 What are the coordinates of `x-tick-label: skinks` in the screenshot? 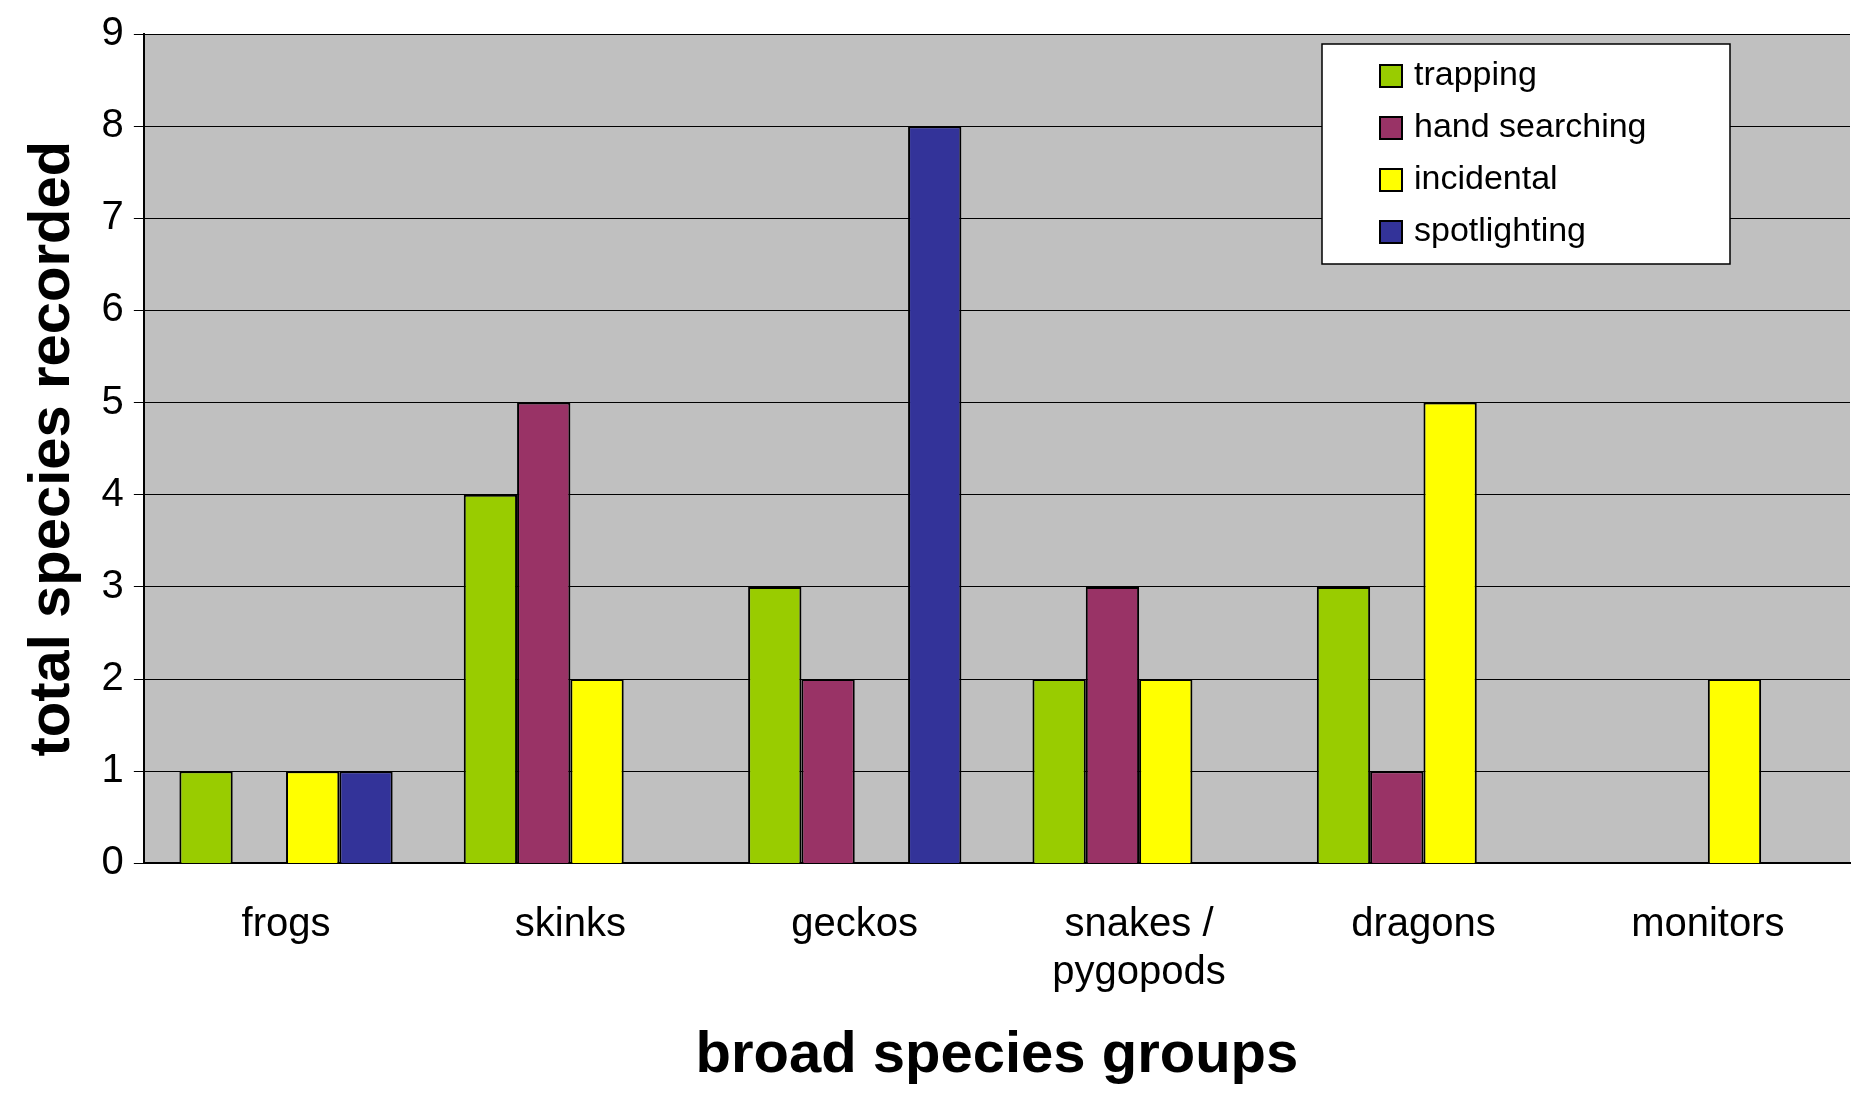 It's located at (570, 922).